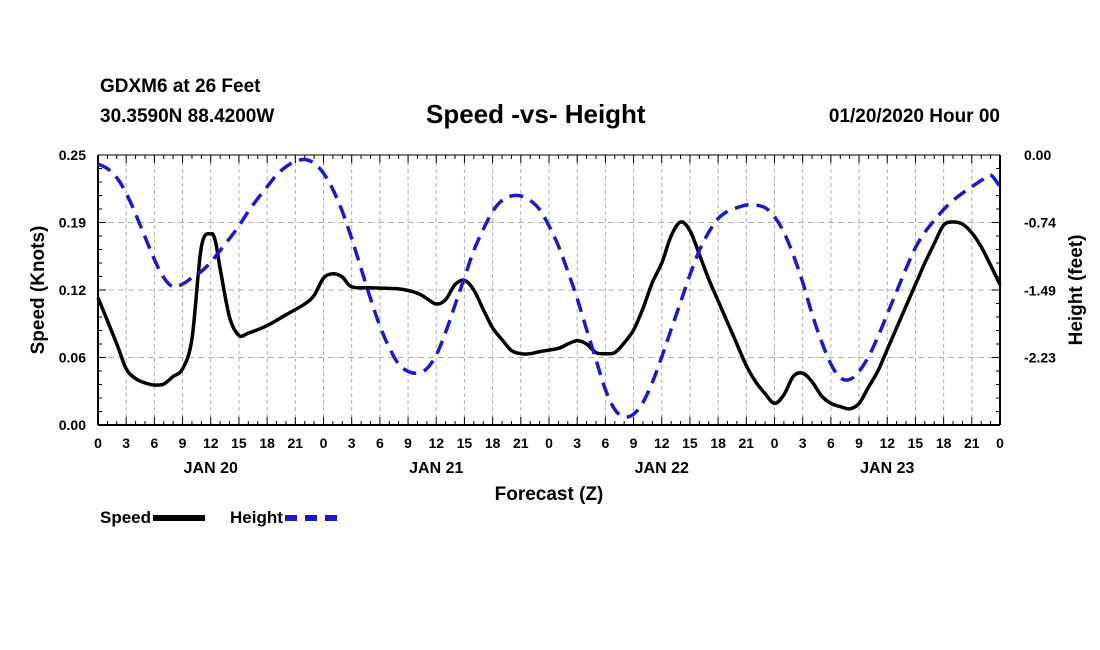  Describe the element at coordinates (1040, 290) in the screenshot. I see `y-right-tick-label: -1.49` at that location.